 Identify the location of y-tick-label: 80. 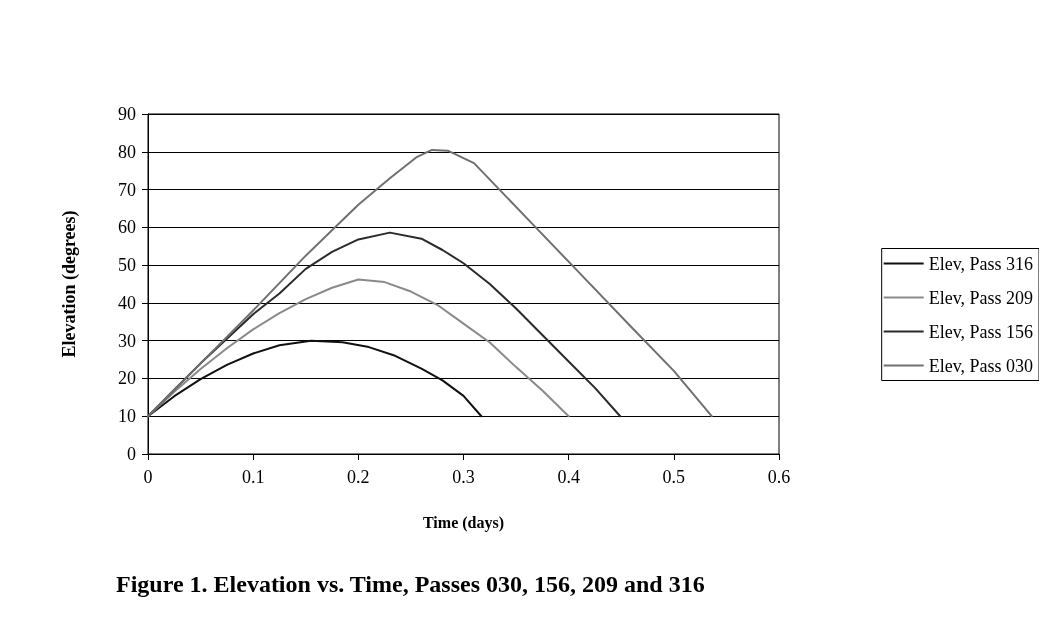
(127, 151).